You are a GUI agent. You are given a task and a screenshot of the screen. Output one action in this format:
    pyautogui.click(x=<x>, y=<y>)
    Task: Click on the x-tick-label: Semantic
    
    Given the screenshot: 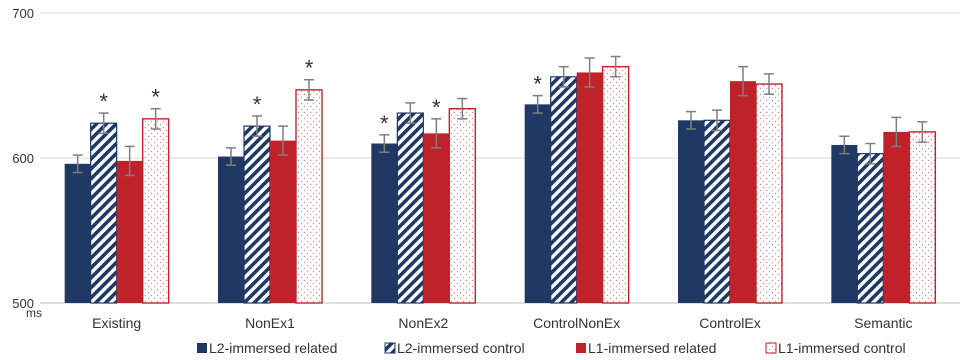 What is the action you would take?
    pyautogui.click(x=883, y=323)
    